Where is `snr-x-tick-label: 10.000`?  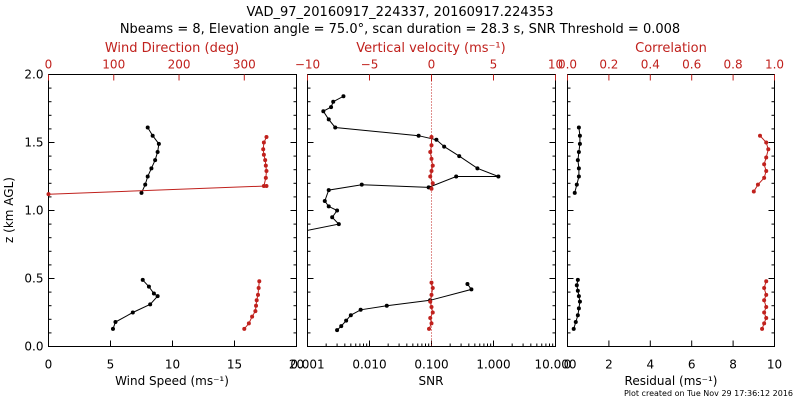
snr-x-tick-label: 10.000 is located at coordinates (556, 365).